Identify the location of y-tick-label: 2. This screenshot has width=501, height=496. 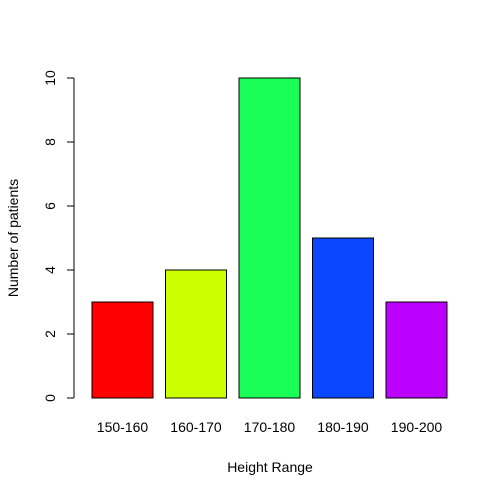
(50, 334).